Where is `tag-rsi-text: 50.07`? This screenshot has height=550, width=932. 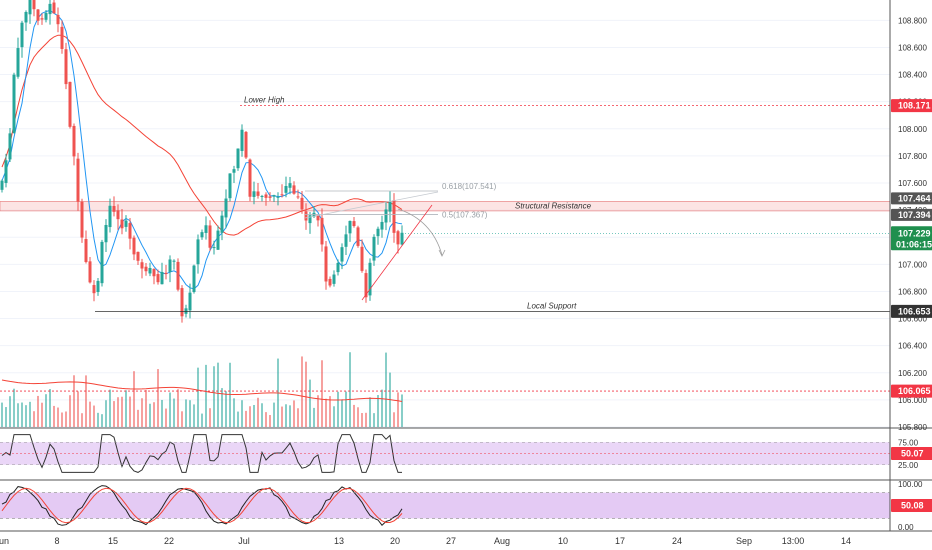 tag-rsi-text: 50.07 is located at coordinates (912, 453).